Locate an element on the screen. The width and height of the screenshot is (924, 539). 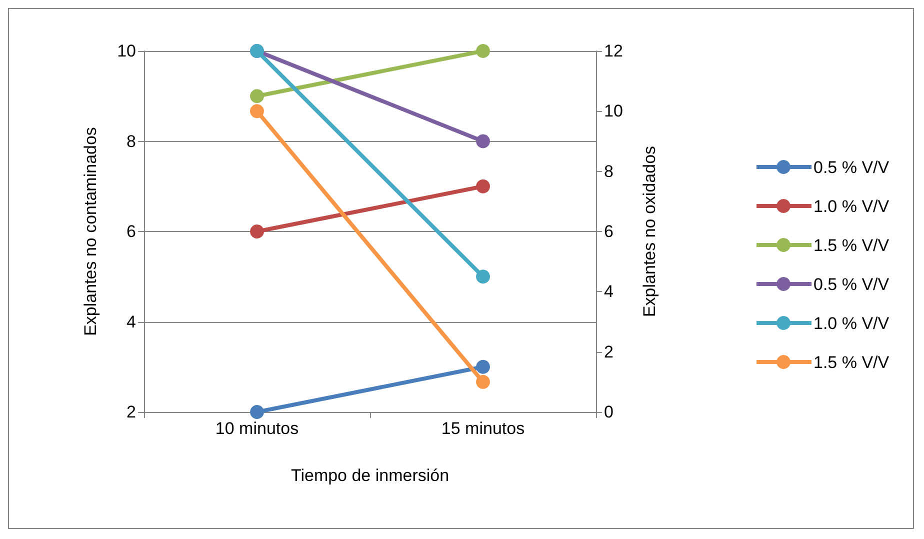
x-tick-label: 15 minutos is located at coordinates (483, 428).